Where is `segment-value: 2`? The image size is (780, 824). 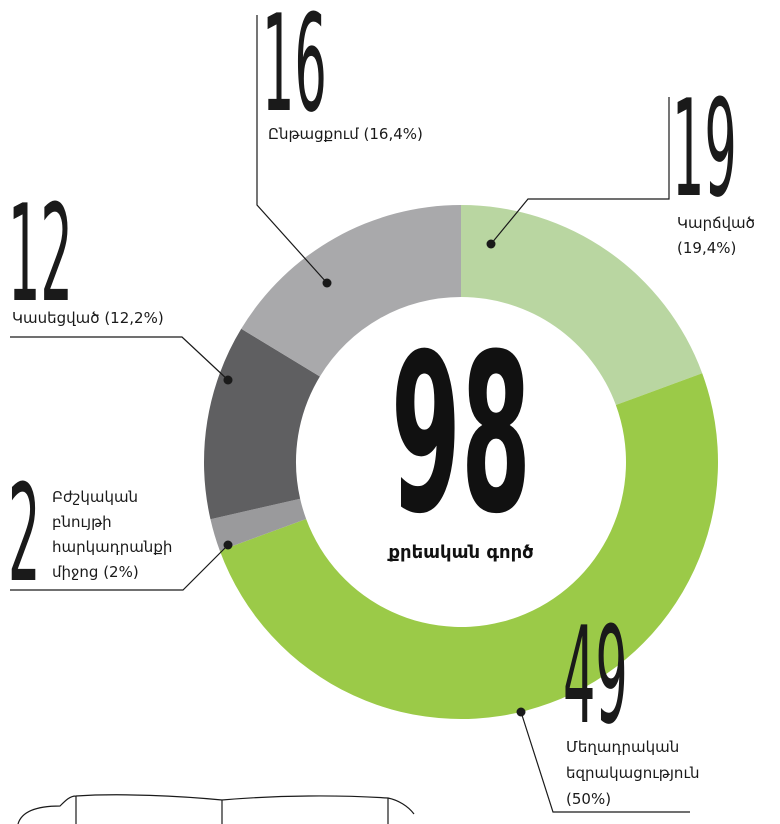
segment-value: 2 is located at coordinates (24, 534).